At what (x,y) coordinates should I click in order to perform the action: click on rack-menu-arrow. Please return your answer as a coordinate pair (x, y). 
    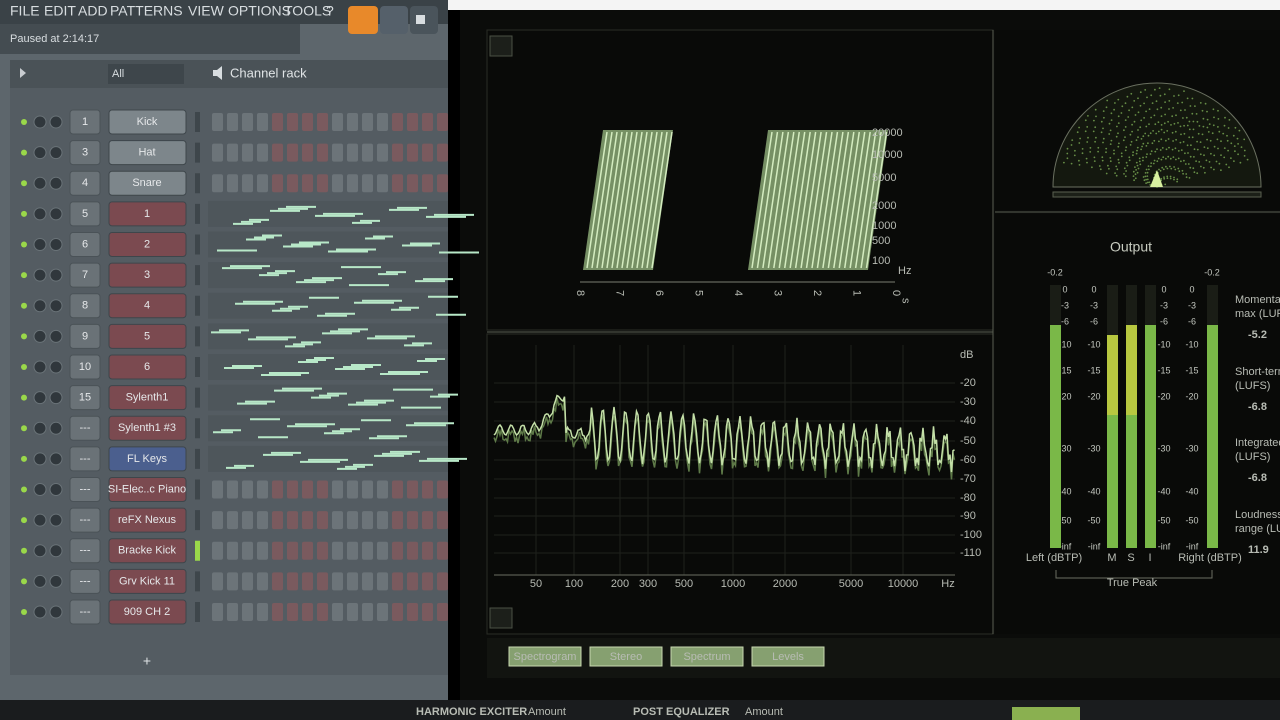
    Looking at the image, I should click on (23, 73).